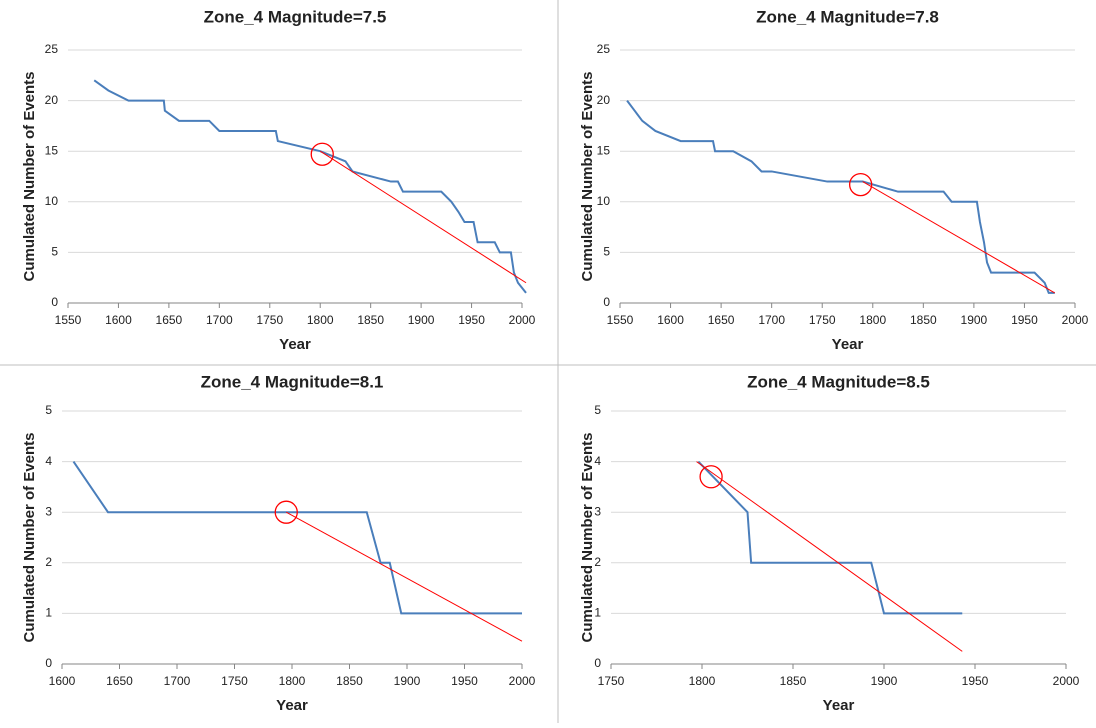  Describe the element at coordinates (292, 381) in the screenshot. I see `chart-title: Zone_4 Magnitude=8.1` at that location.